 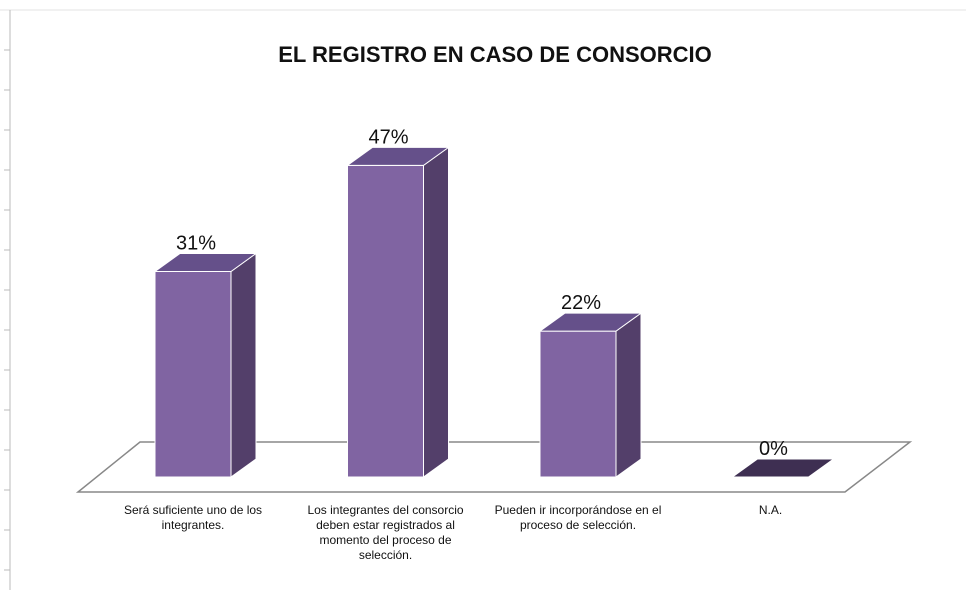 What do you see at coordinates (193, 517) in the screenshot?
I see `x-tick-label: Será suficiente uno de los integrantes.` at bounding box center [193, 517].